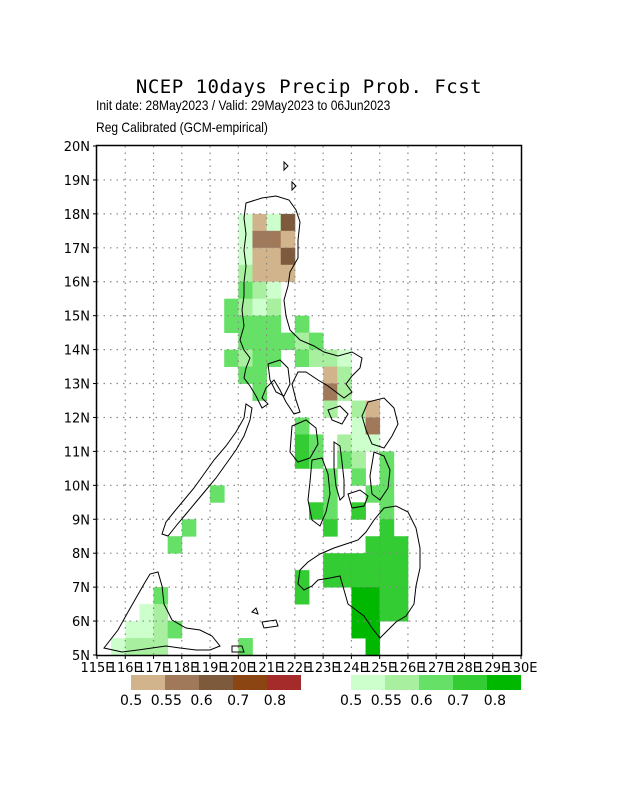 Image resolution: width=618 pixels, height=800 pixels. Describe the element at coordinates (81, 656) in the screenshot. I see `lat-label-5: 5N` at that location.